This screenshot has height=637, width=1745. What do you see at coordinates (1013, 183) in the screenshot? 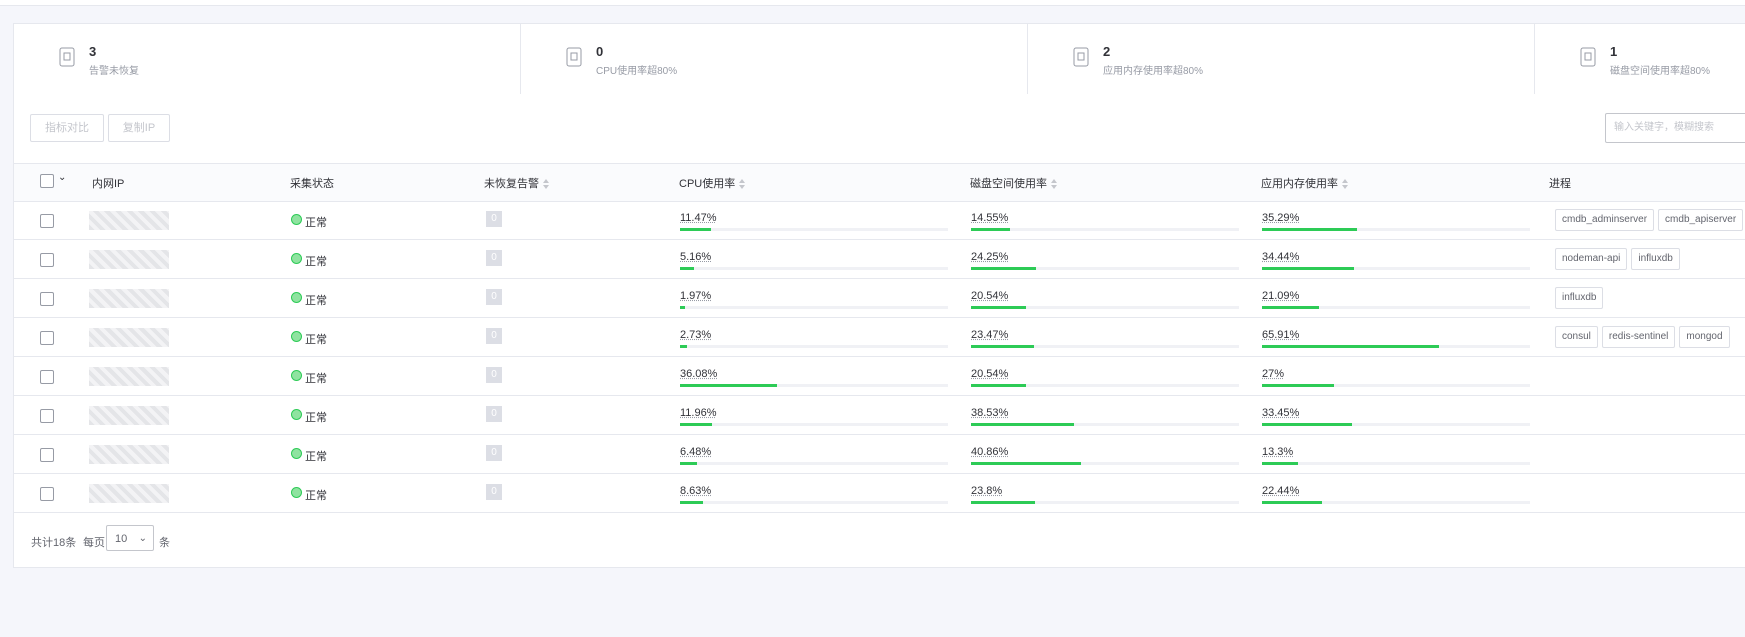
I see `column-header: 磁盘空间使用率` at bounding box center [1013, 183].